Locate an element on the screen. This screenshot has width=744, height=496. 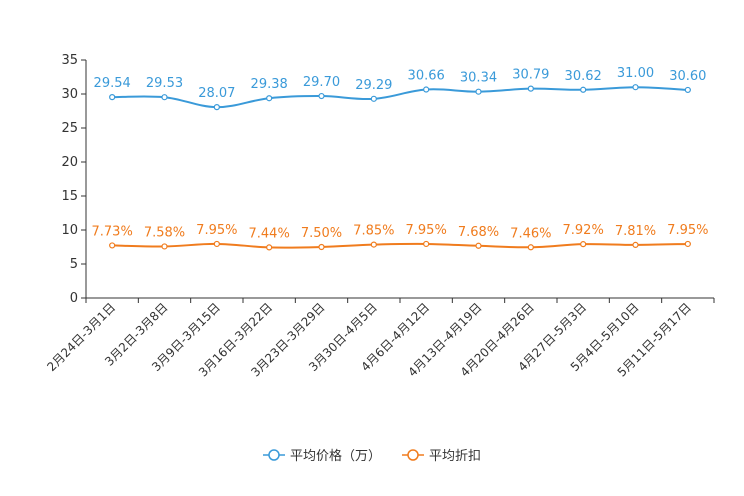
legend-item-avg-price: 平均价格（万） is located at coordinates (322, 456).